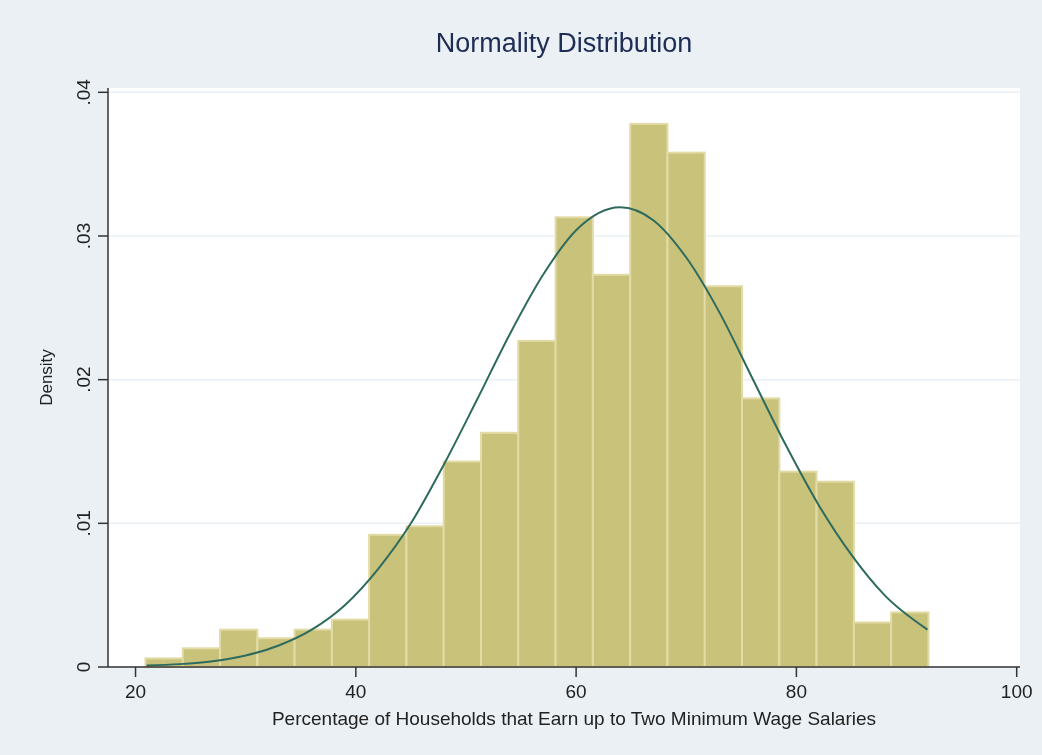 The height and width of the screenshot is (755, 1042). What do you see at coordinates (796, 691) in the screenshot?
I see `x-tick-label: 80` at bounding box center [796, 691].